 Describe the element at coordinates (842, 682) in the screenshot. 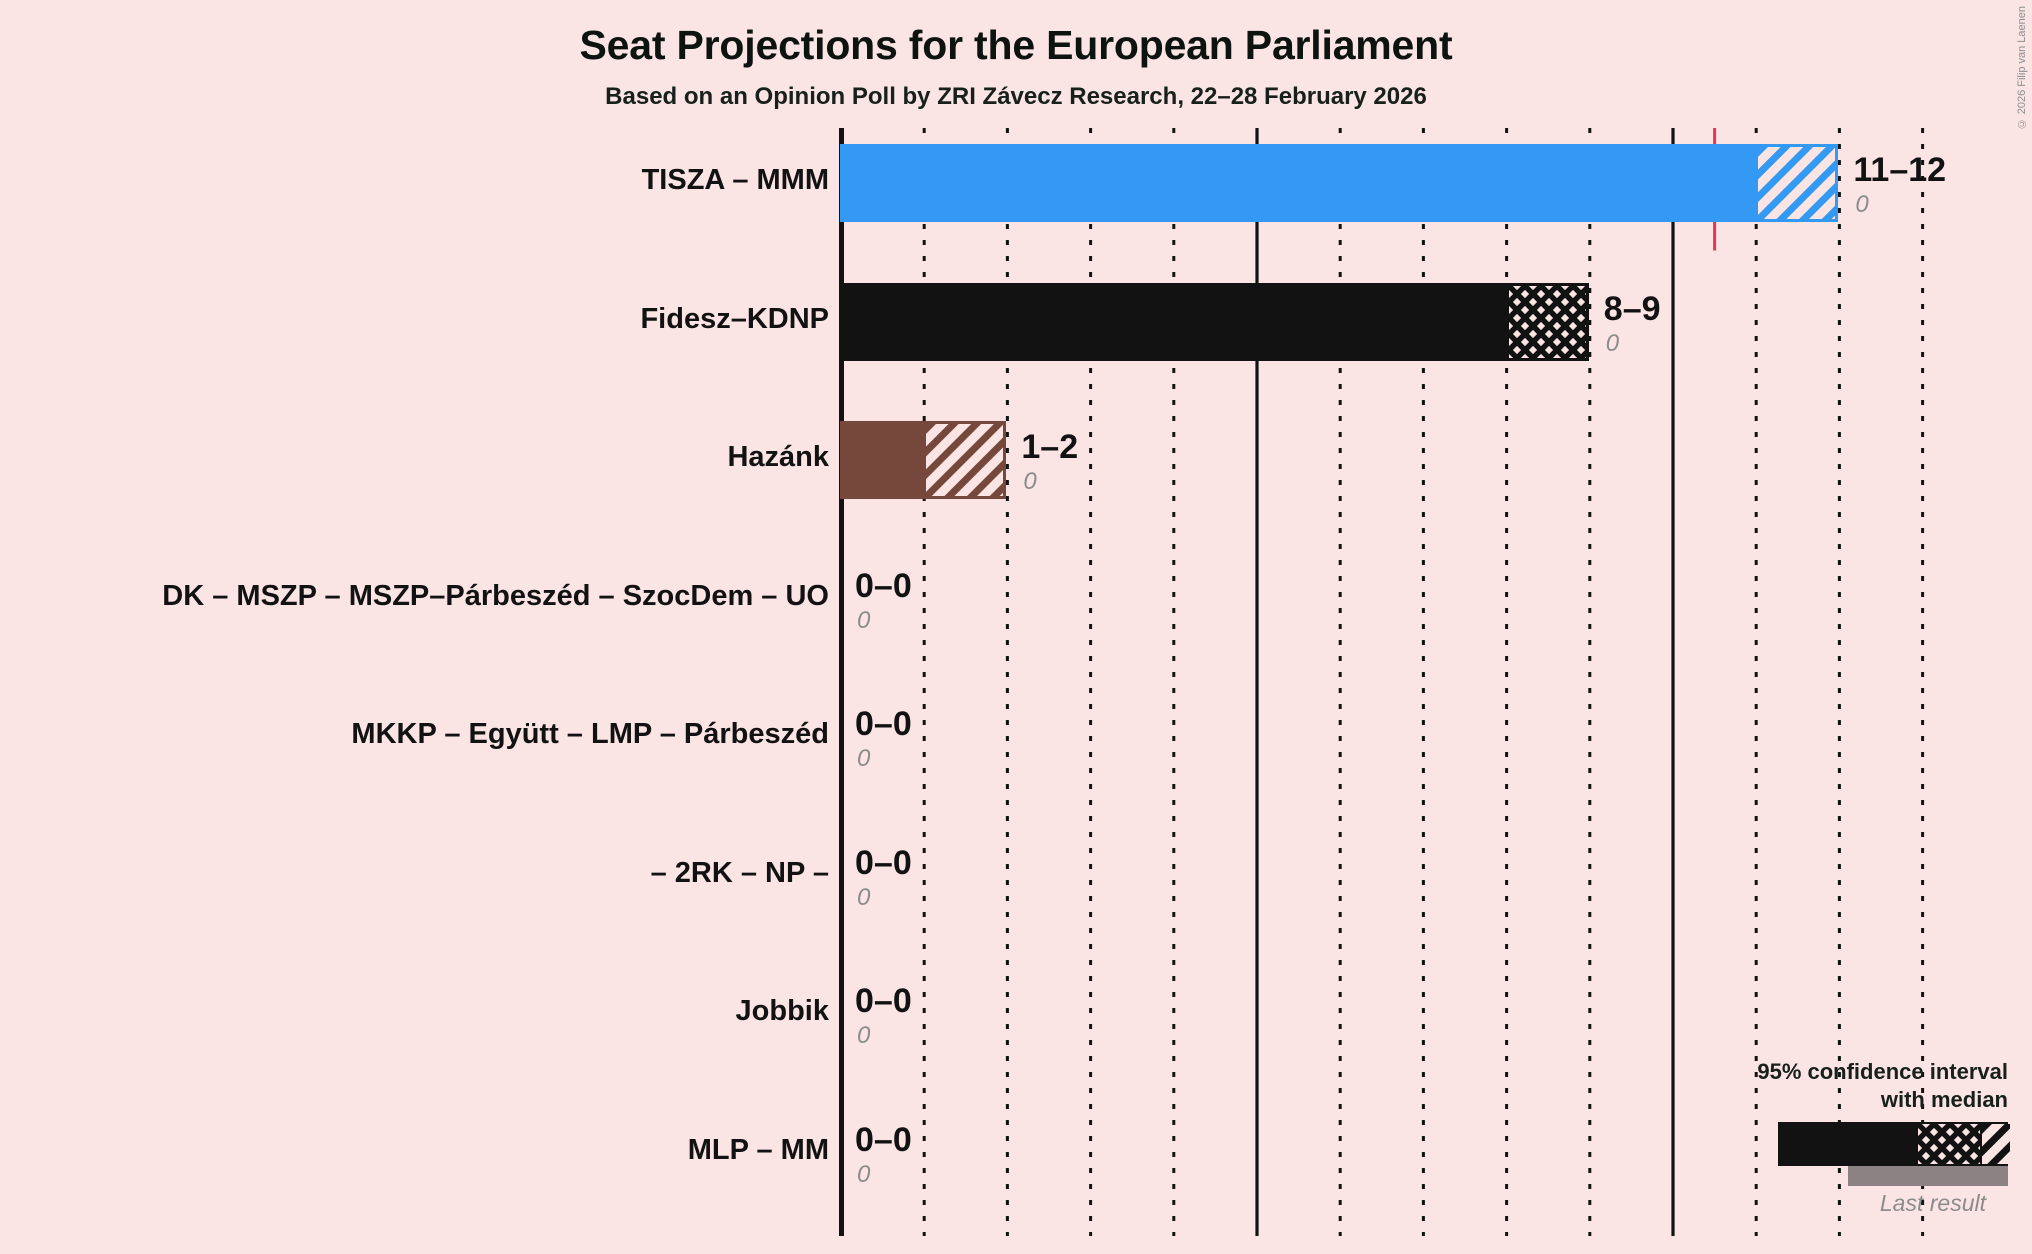

I see `y-axis-line` at that location.